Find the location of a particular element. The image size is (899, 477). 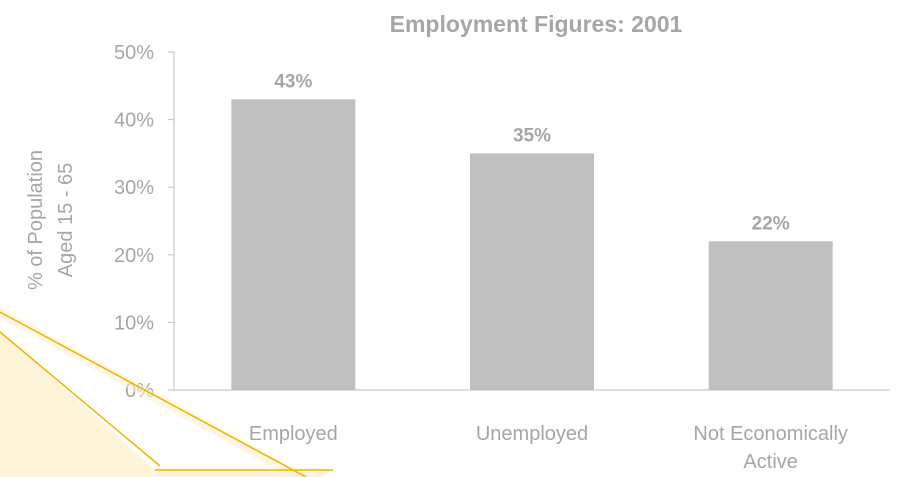

x-axis: Employed Unemployed Not Economically Active is located at coordinates (532, 431).